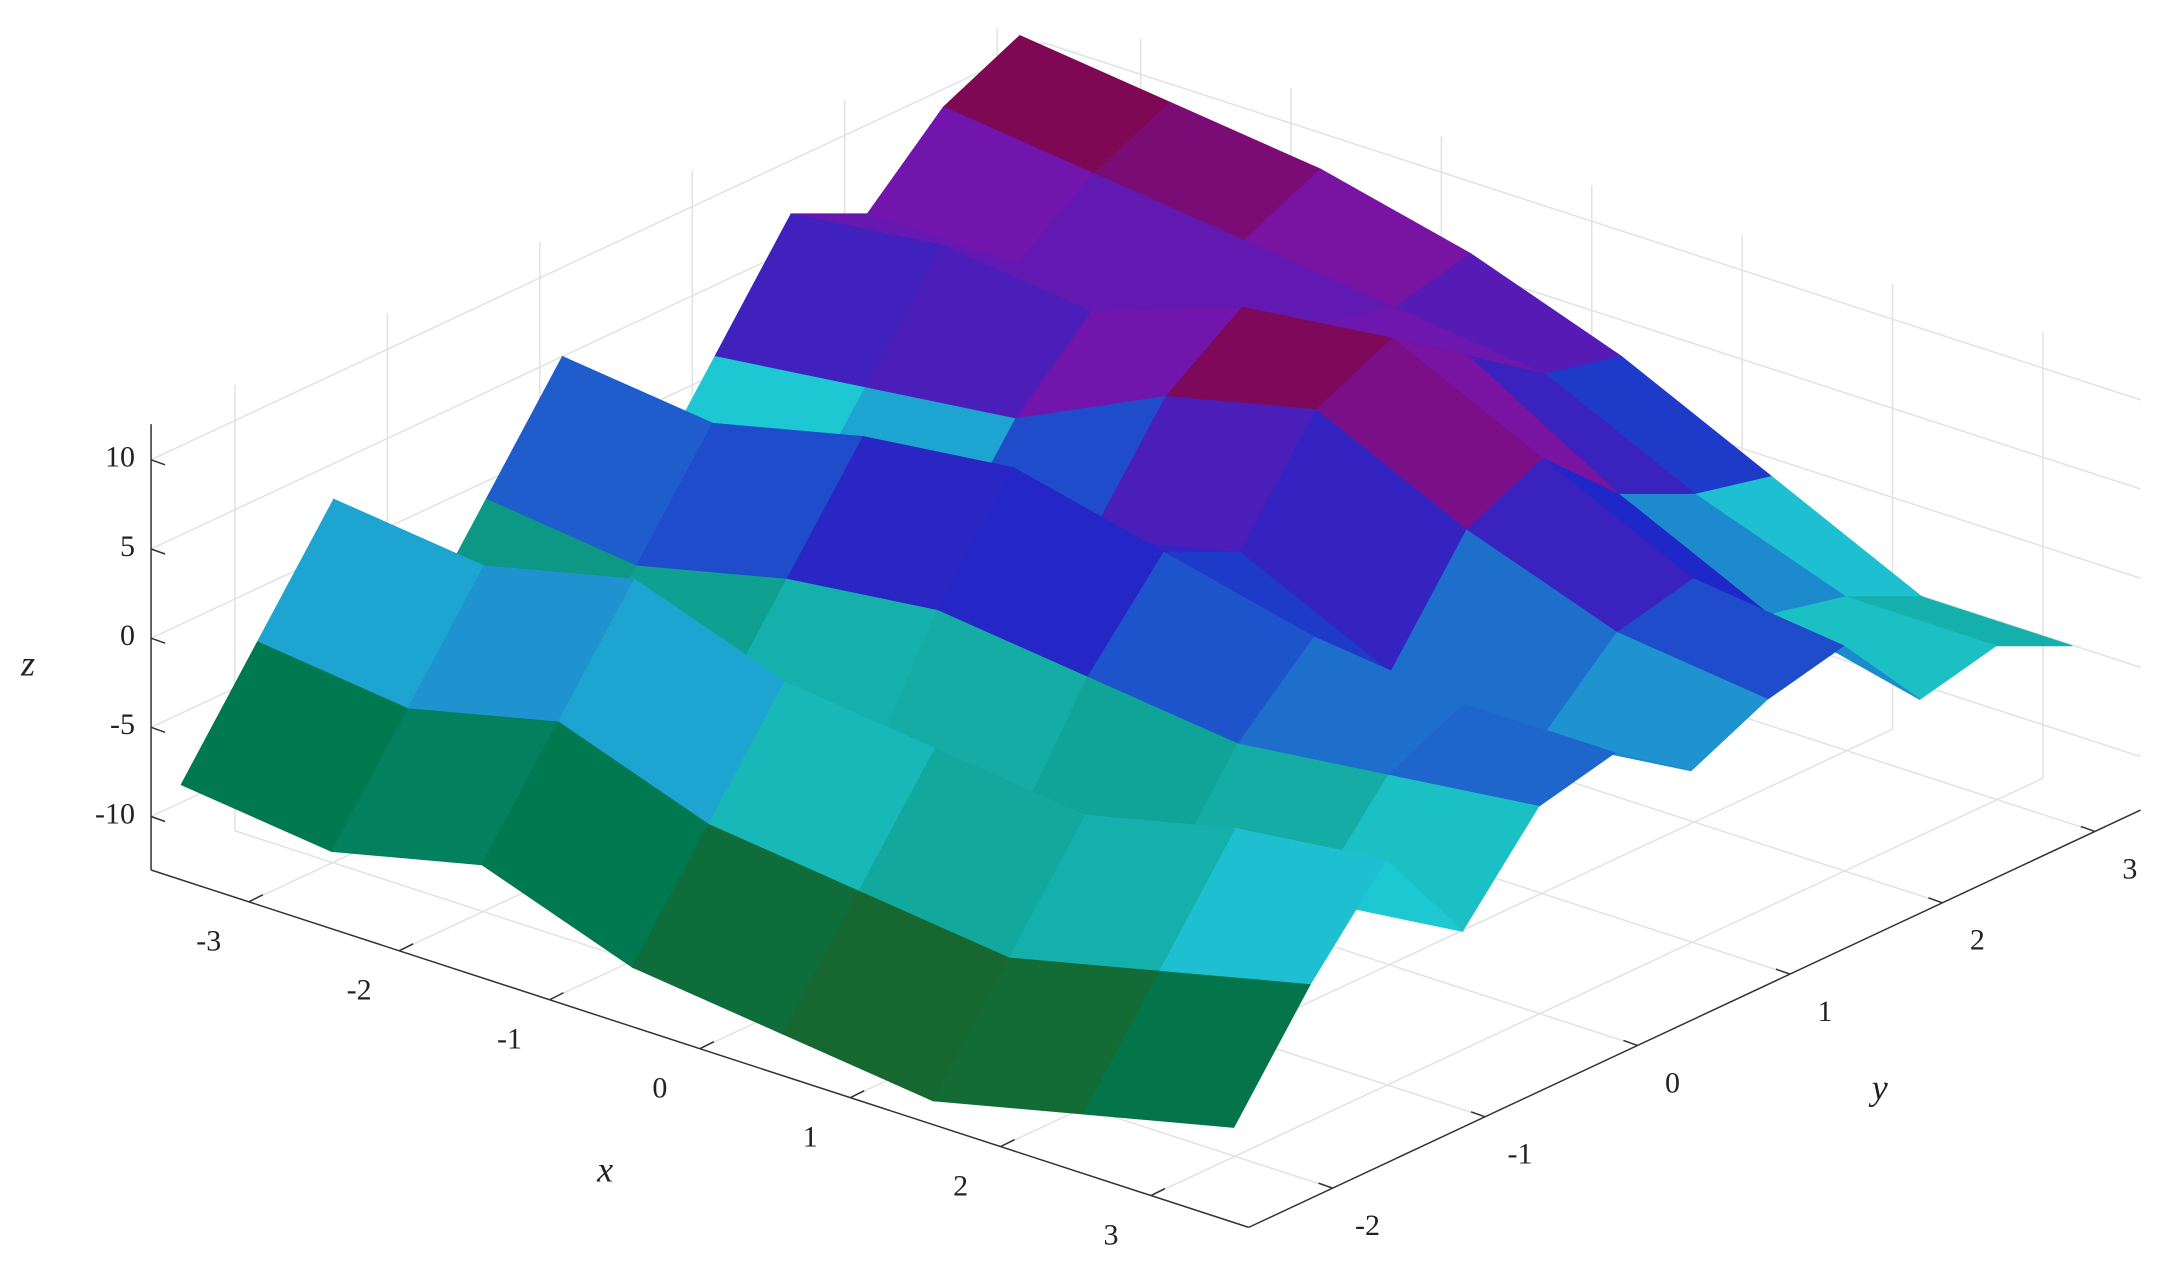  I want to click on x-axis-label: x, so click(604, 1169).